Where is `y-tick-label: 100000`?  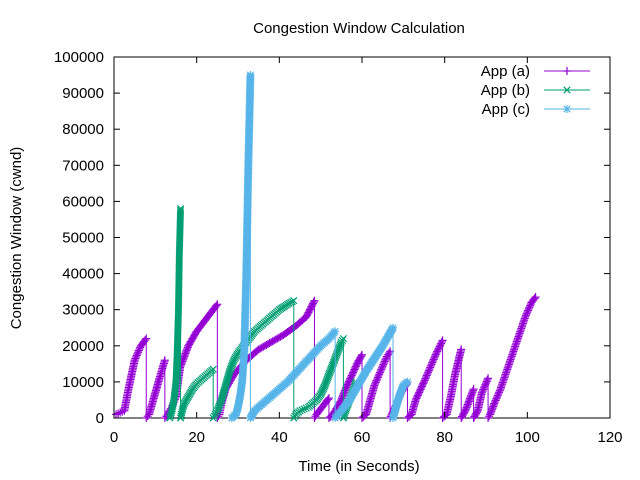
y-tick-label: 100000 is located at coordinates (79, 57).